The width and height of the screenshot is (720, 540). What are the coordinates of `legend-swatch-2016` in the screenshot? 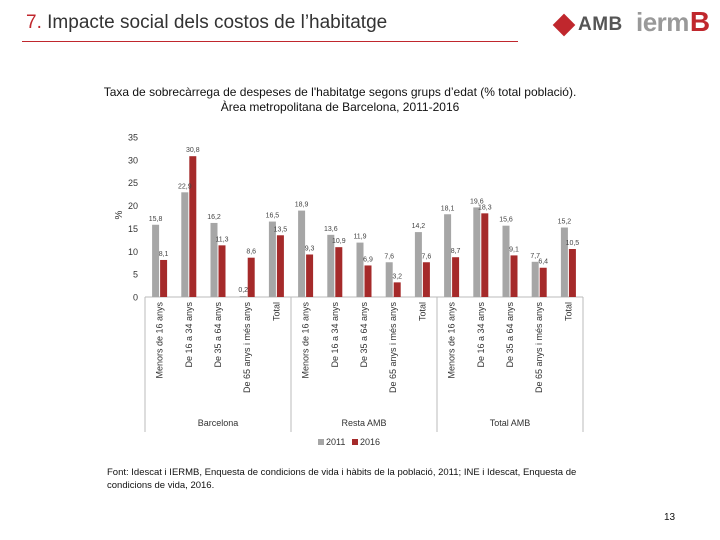 It's located at (355, 442).